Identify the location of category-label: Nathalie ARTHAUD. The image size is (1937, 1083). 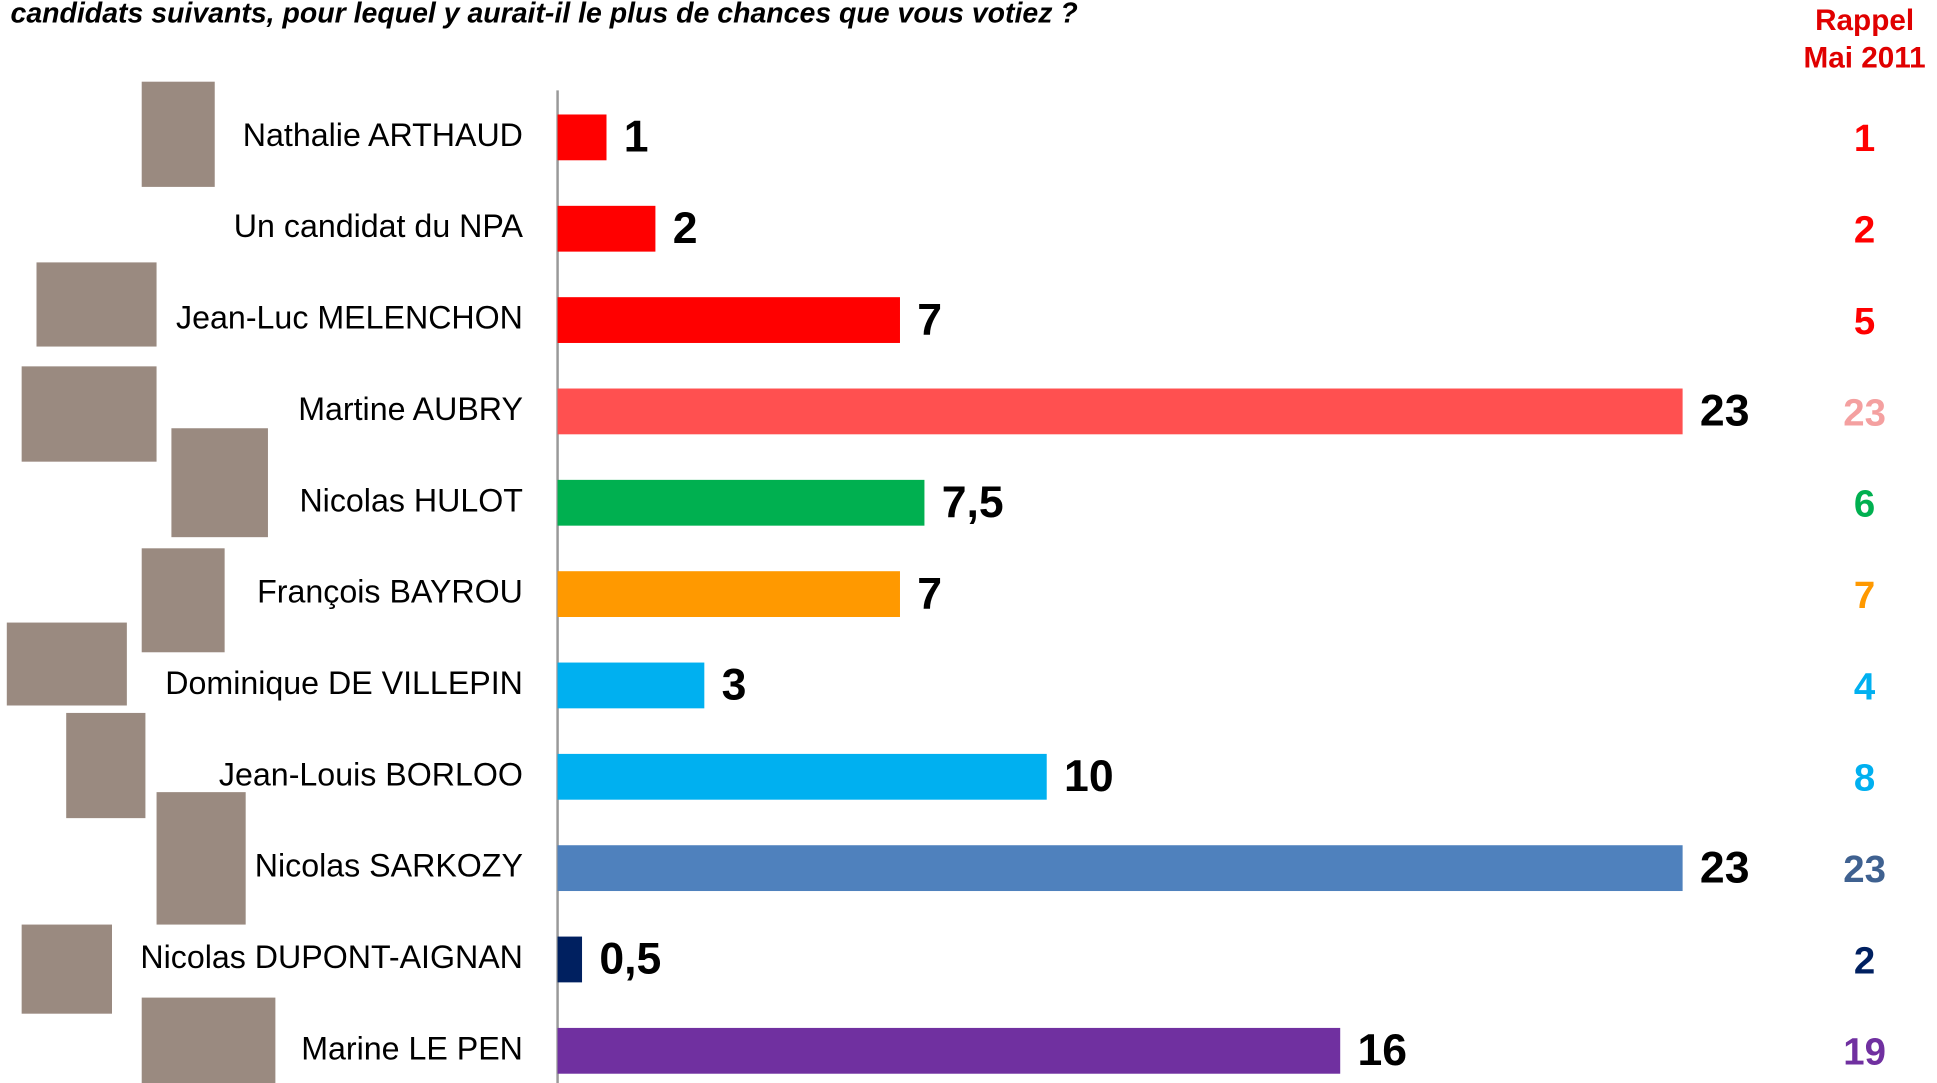
(383, 135).